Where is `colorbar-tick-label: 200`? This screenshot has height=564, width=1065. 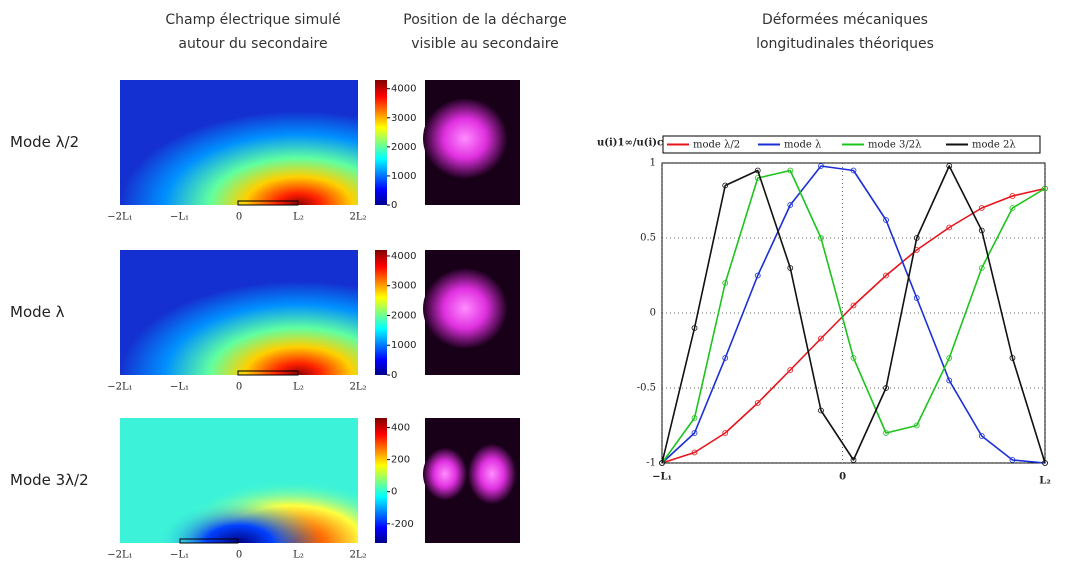 colorbar-tick-label: 200 is located at coordinates (400, 460).